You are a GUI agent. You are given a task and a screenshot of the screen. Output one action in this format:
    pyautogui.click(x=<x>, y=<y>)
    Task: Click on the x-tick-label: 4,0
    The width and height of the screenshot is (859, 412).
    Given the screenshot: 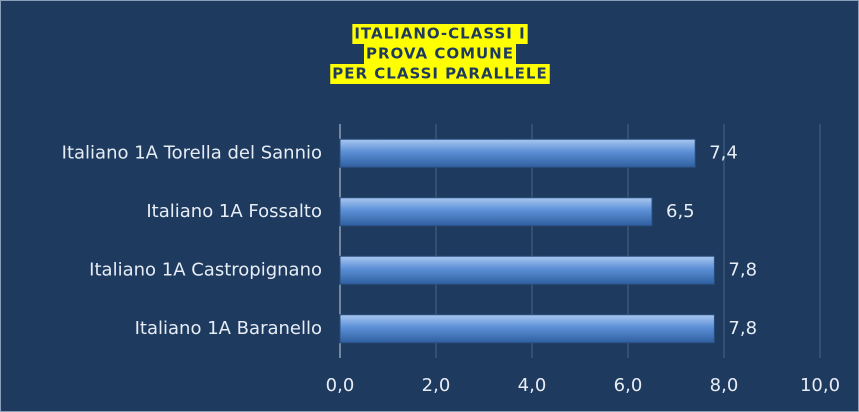 What is the action you would take?
    pyautogui.click(x=532, y=385)
    